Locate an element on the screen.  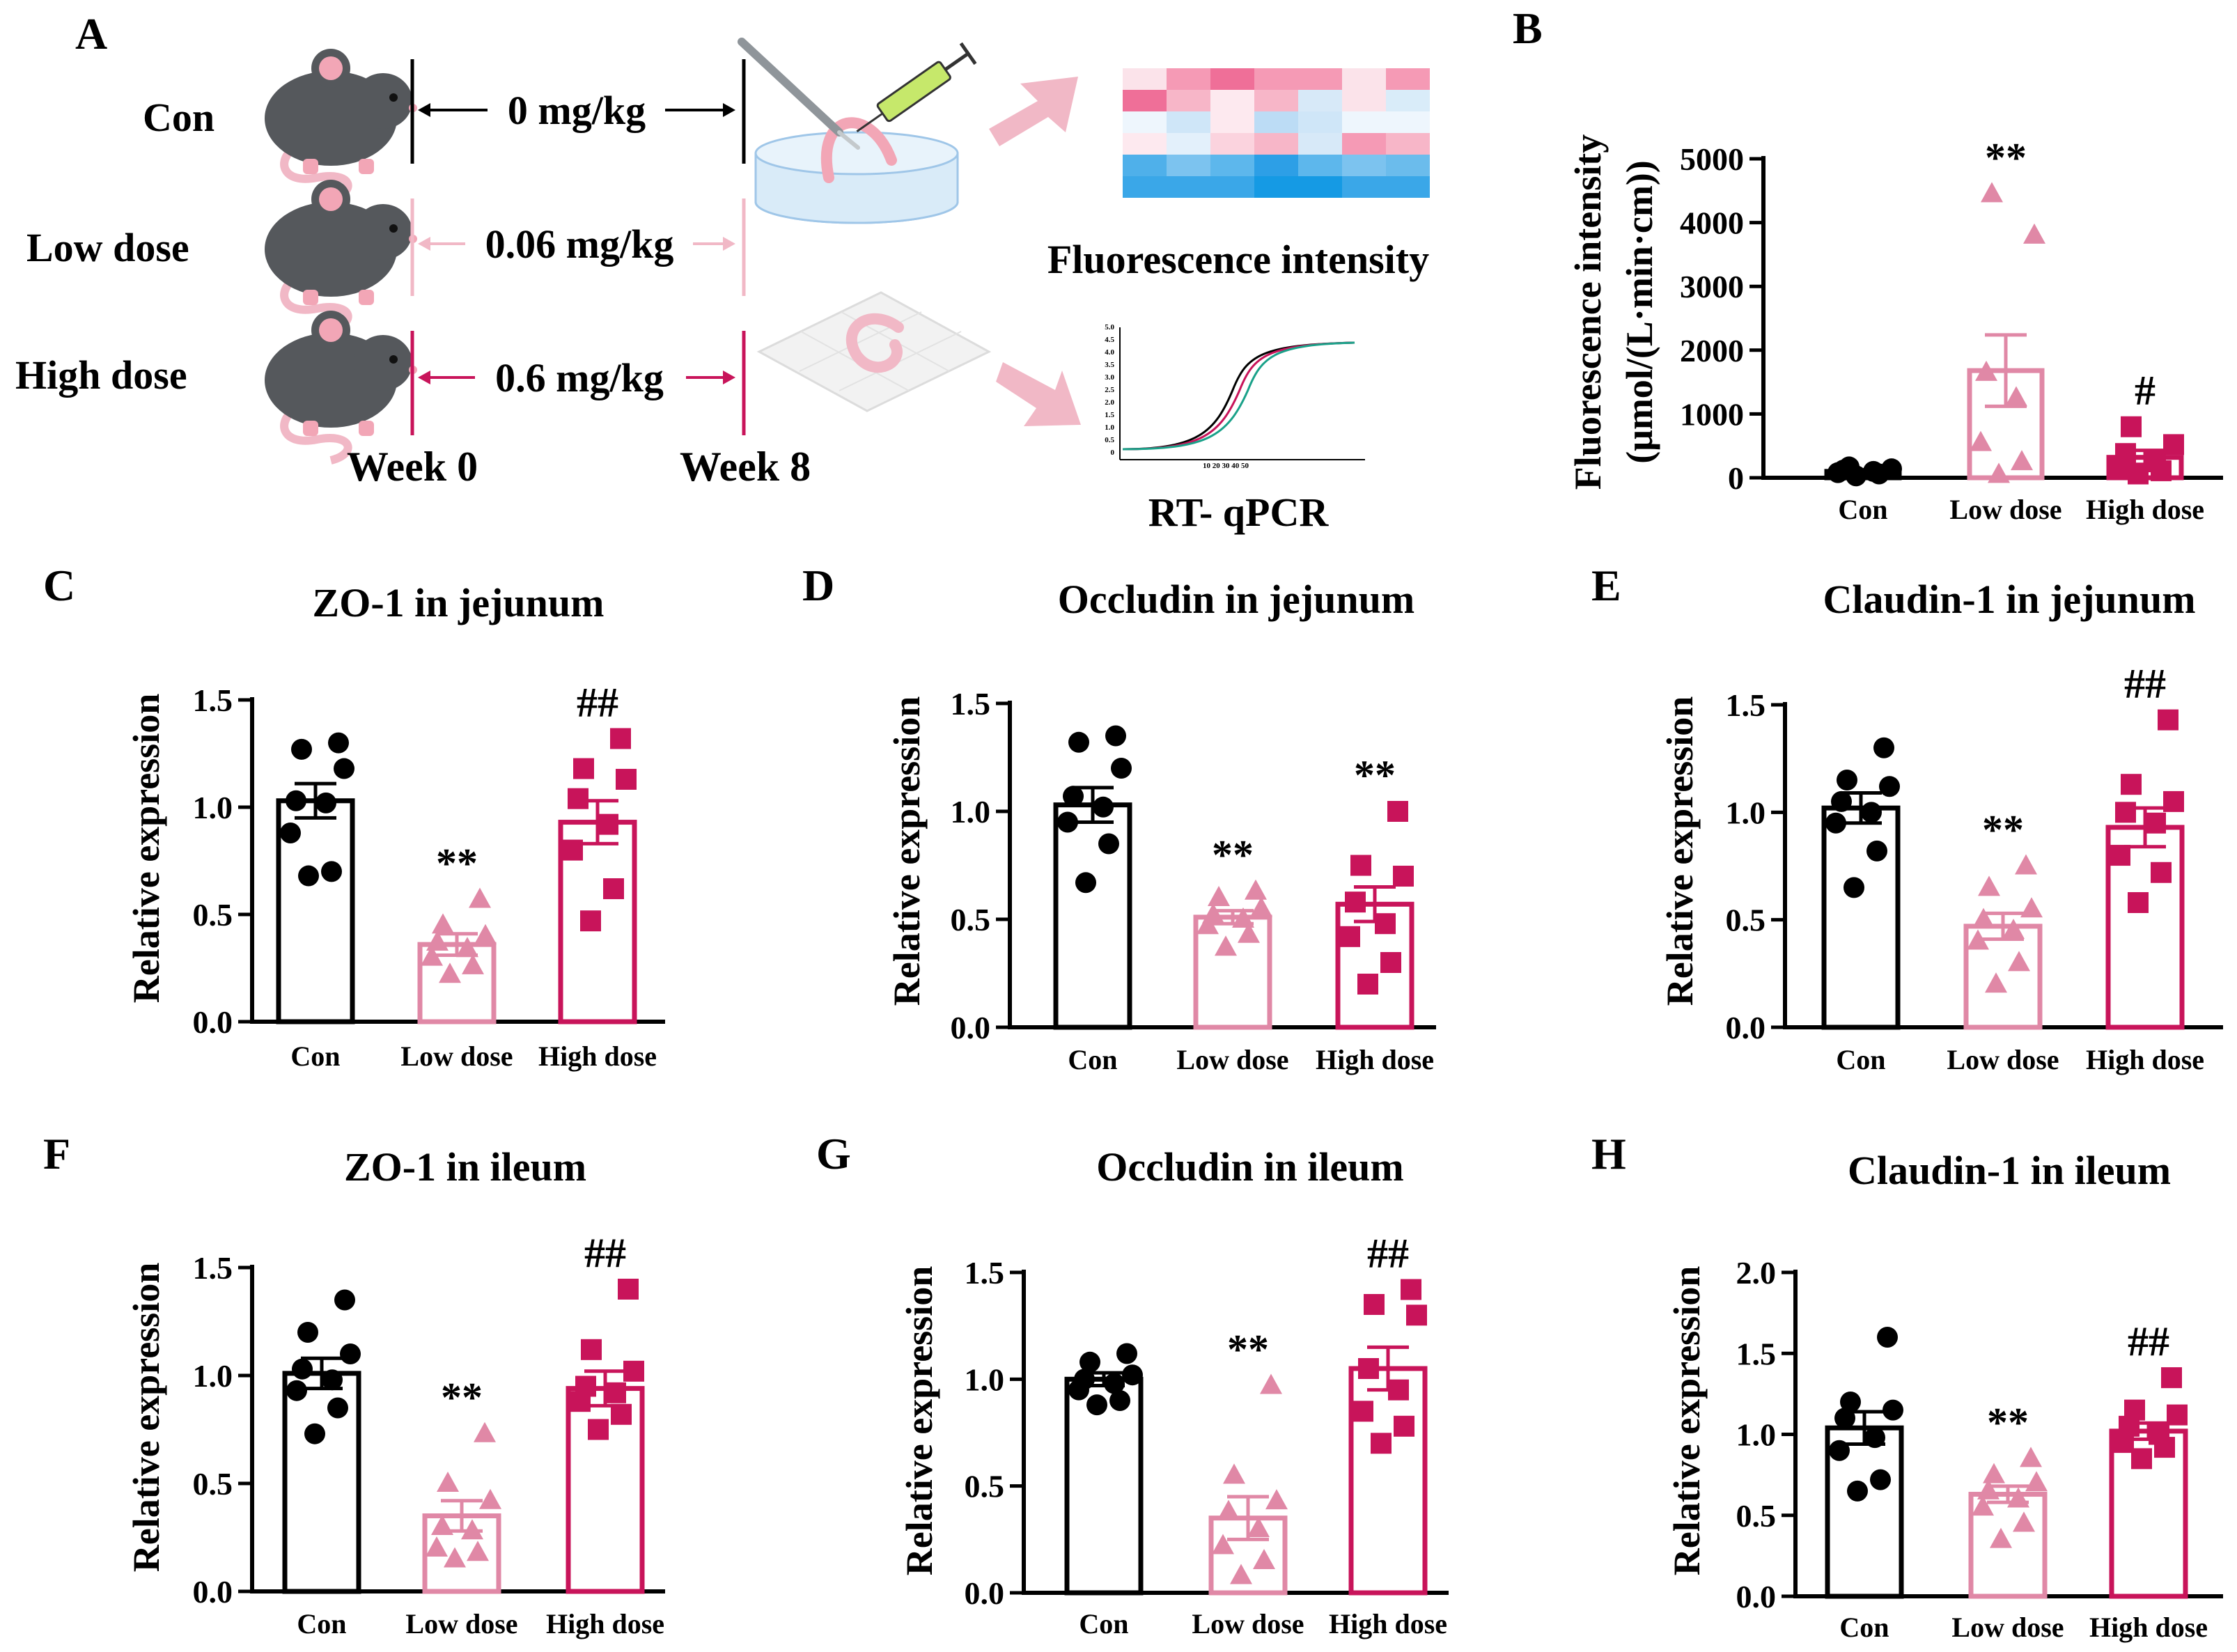
dose-label-con: 0 mg/kg is located at coordinates (577, 111).